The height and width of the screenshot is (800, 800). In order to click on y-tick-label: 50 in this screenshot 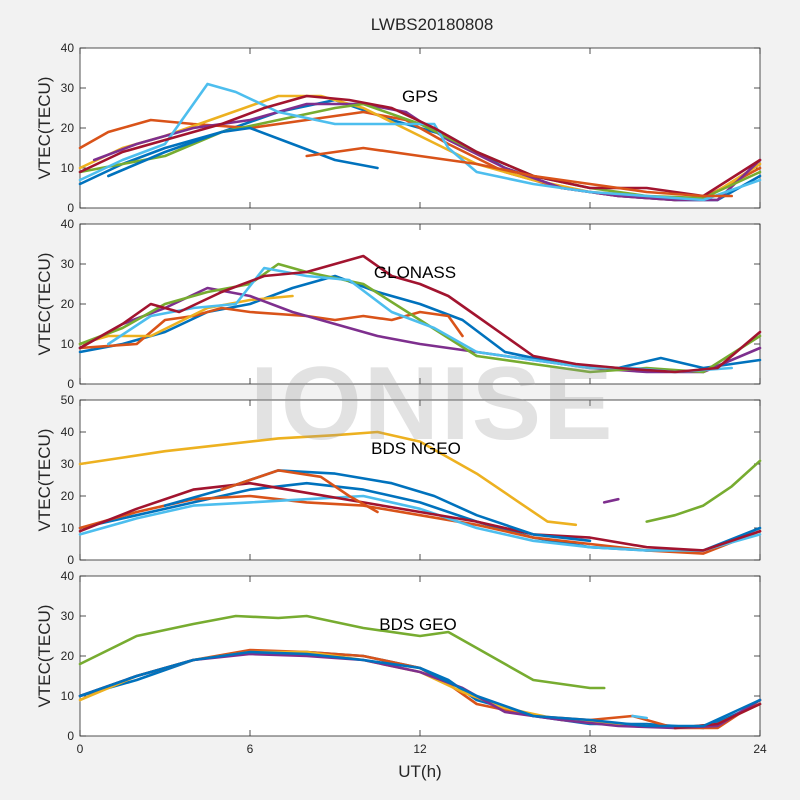, I will do `click(68, 400)`.